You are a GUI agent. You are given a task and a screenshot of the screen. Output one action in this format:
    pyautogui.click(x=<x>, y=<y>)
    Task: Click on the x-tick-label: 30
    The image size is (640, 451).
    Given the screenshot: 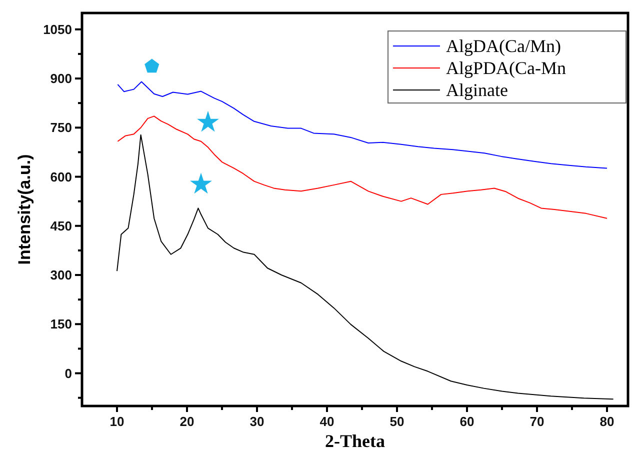 What is the action you would take?
    pyautogui.click(x=257, y=421)
    